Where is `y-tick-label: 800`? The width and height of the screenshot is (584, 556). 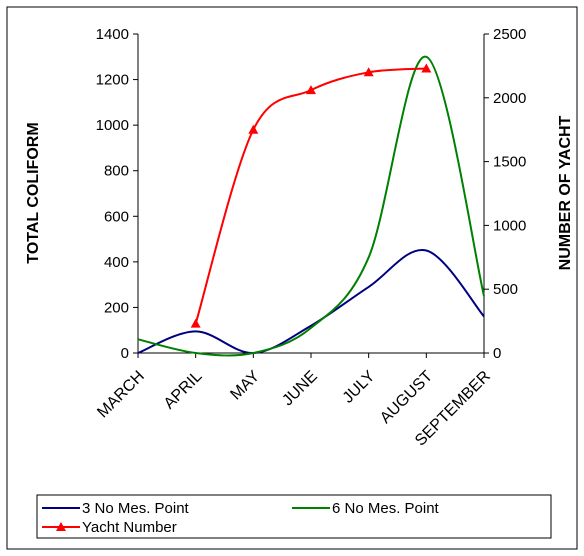 y-tick-label: 800 is located at coordinates (116, 171).